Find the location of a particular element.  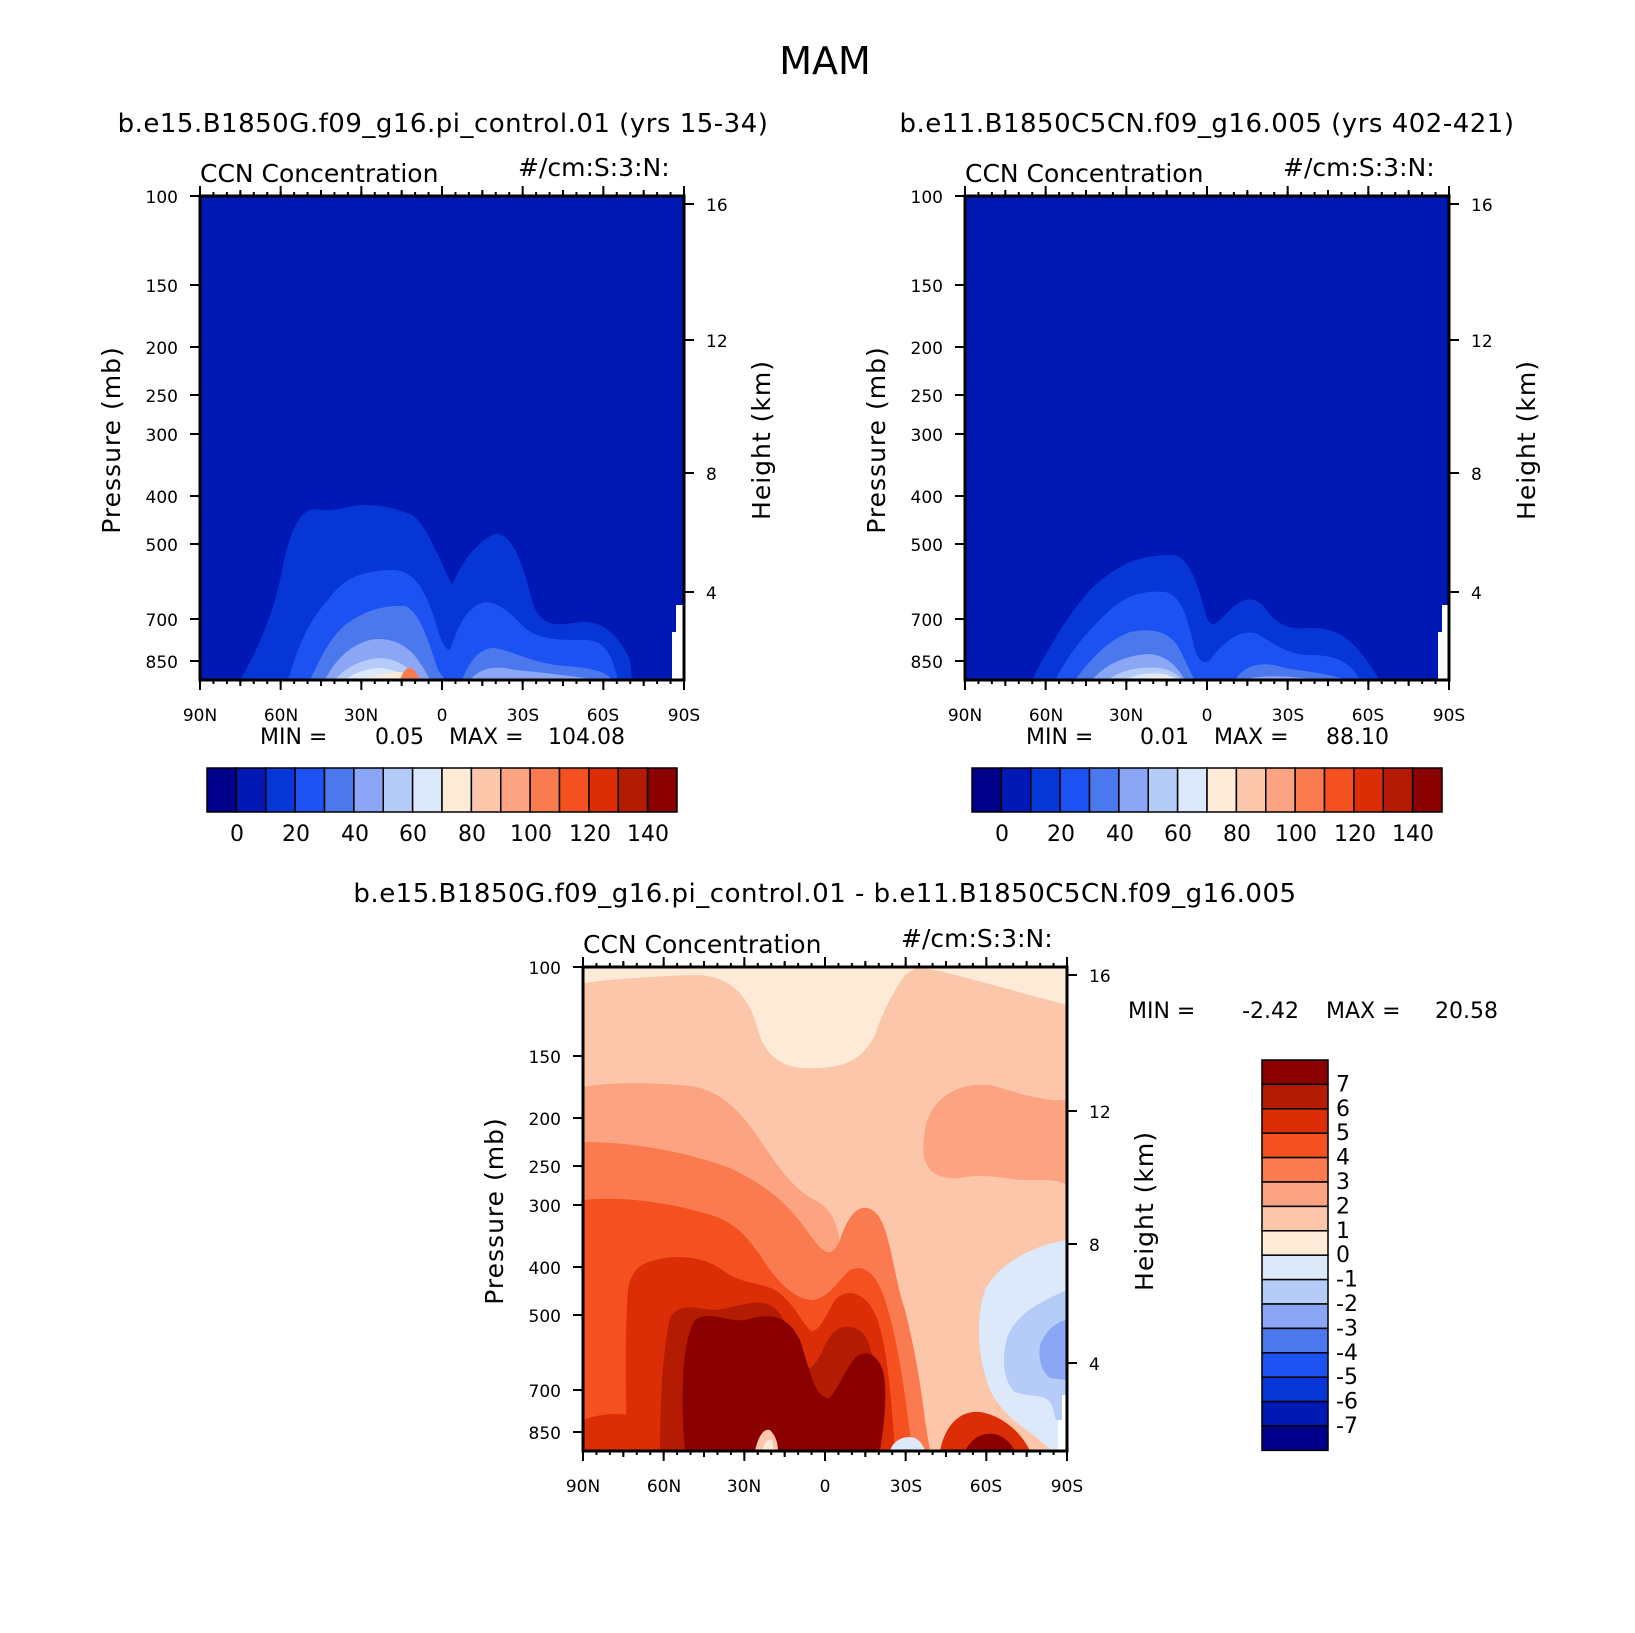

height-tick-label: 12 is located at coordinates (1100, 1113).